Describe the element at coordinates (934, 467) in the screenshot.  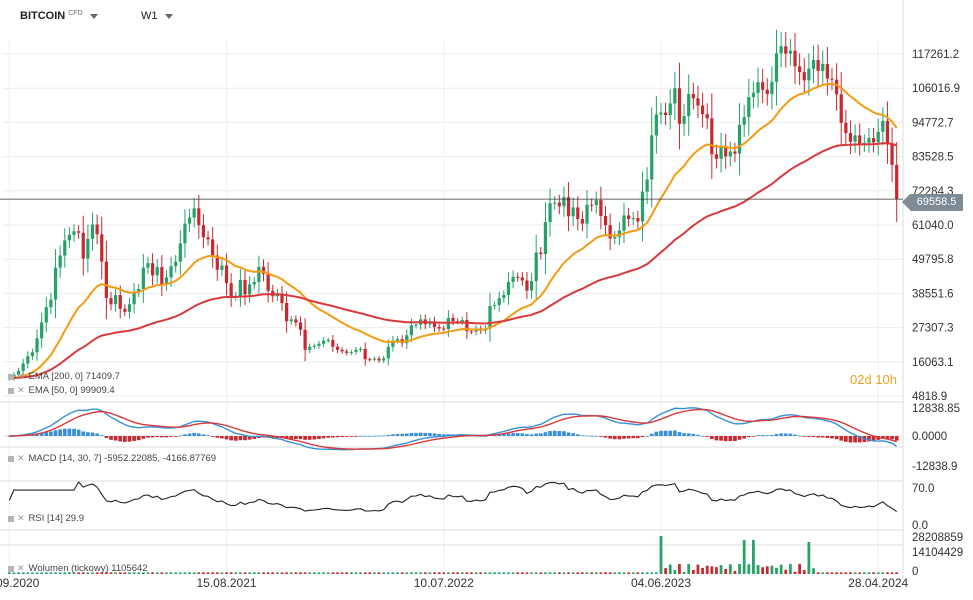
I see `macd-tick-label: -12838.9` at that location.